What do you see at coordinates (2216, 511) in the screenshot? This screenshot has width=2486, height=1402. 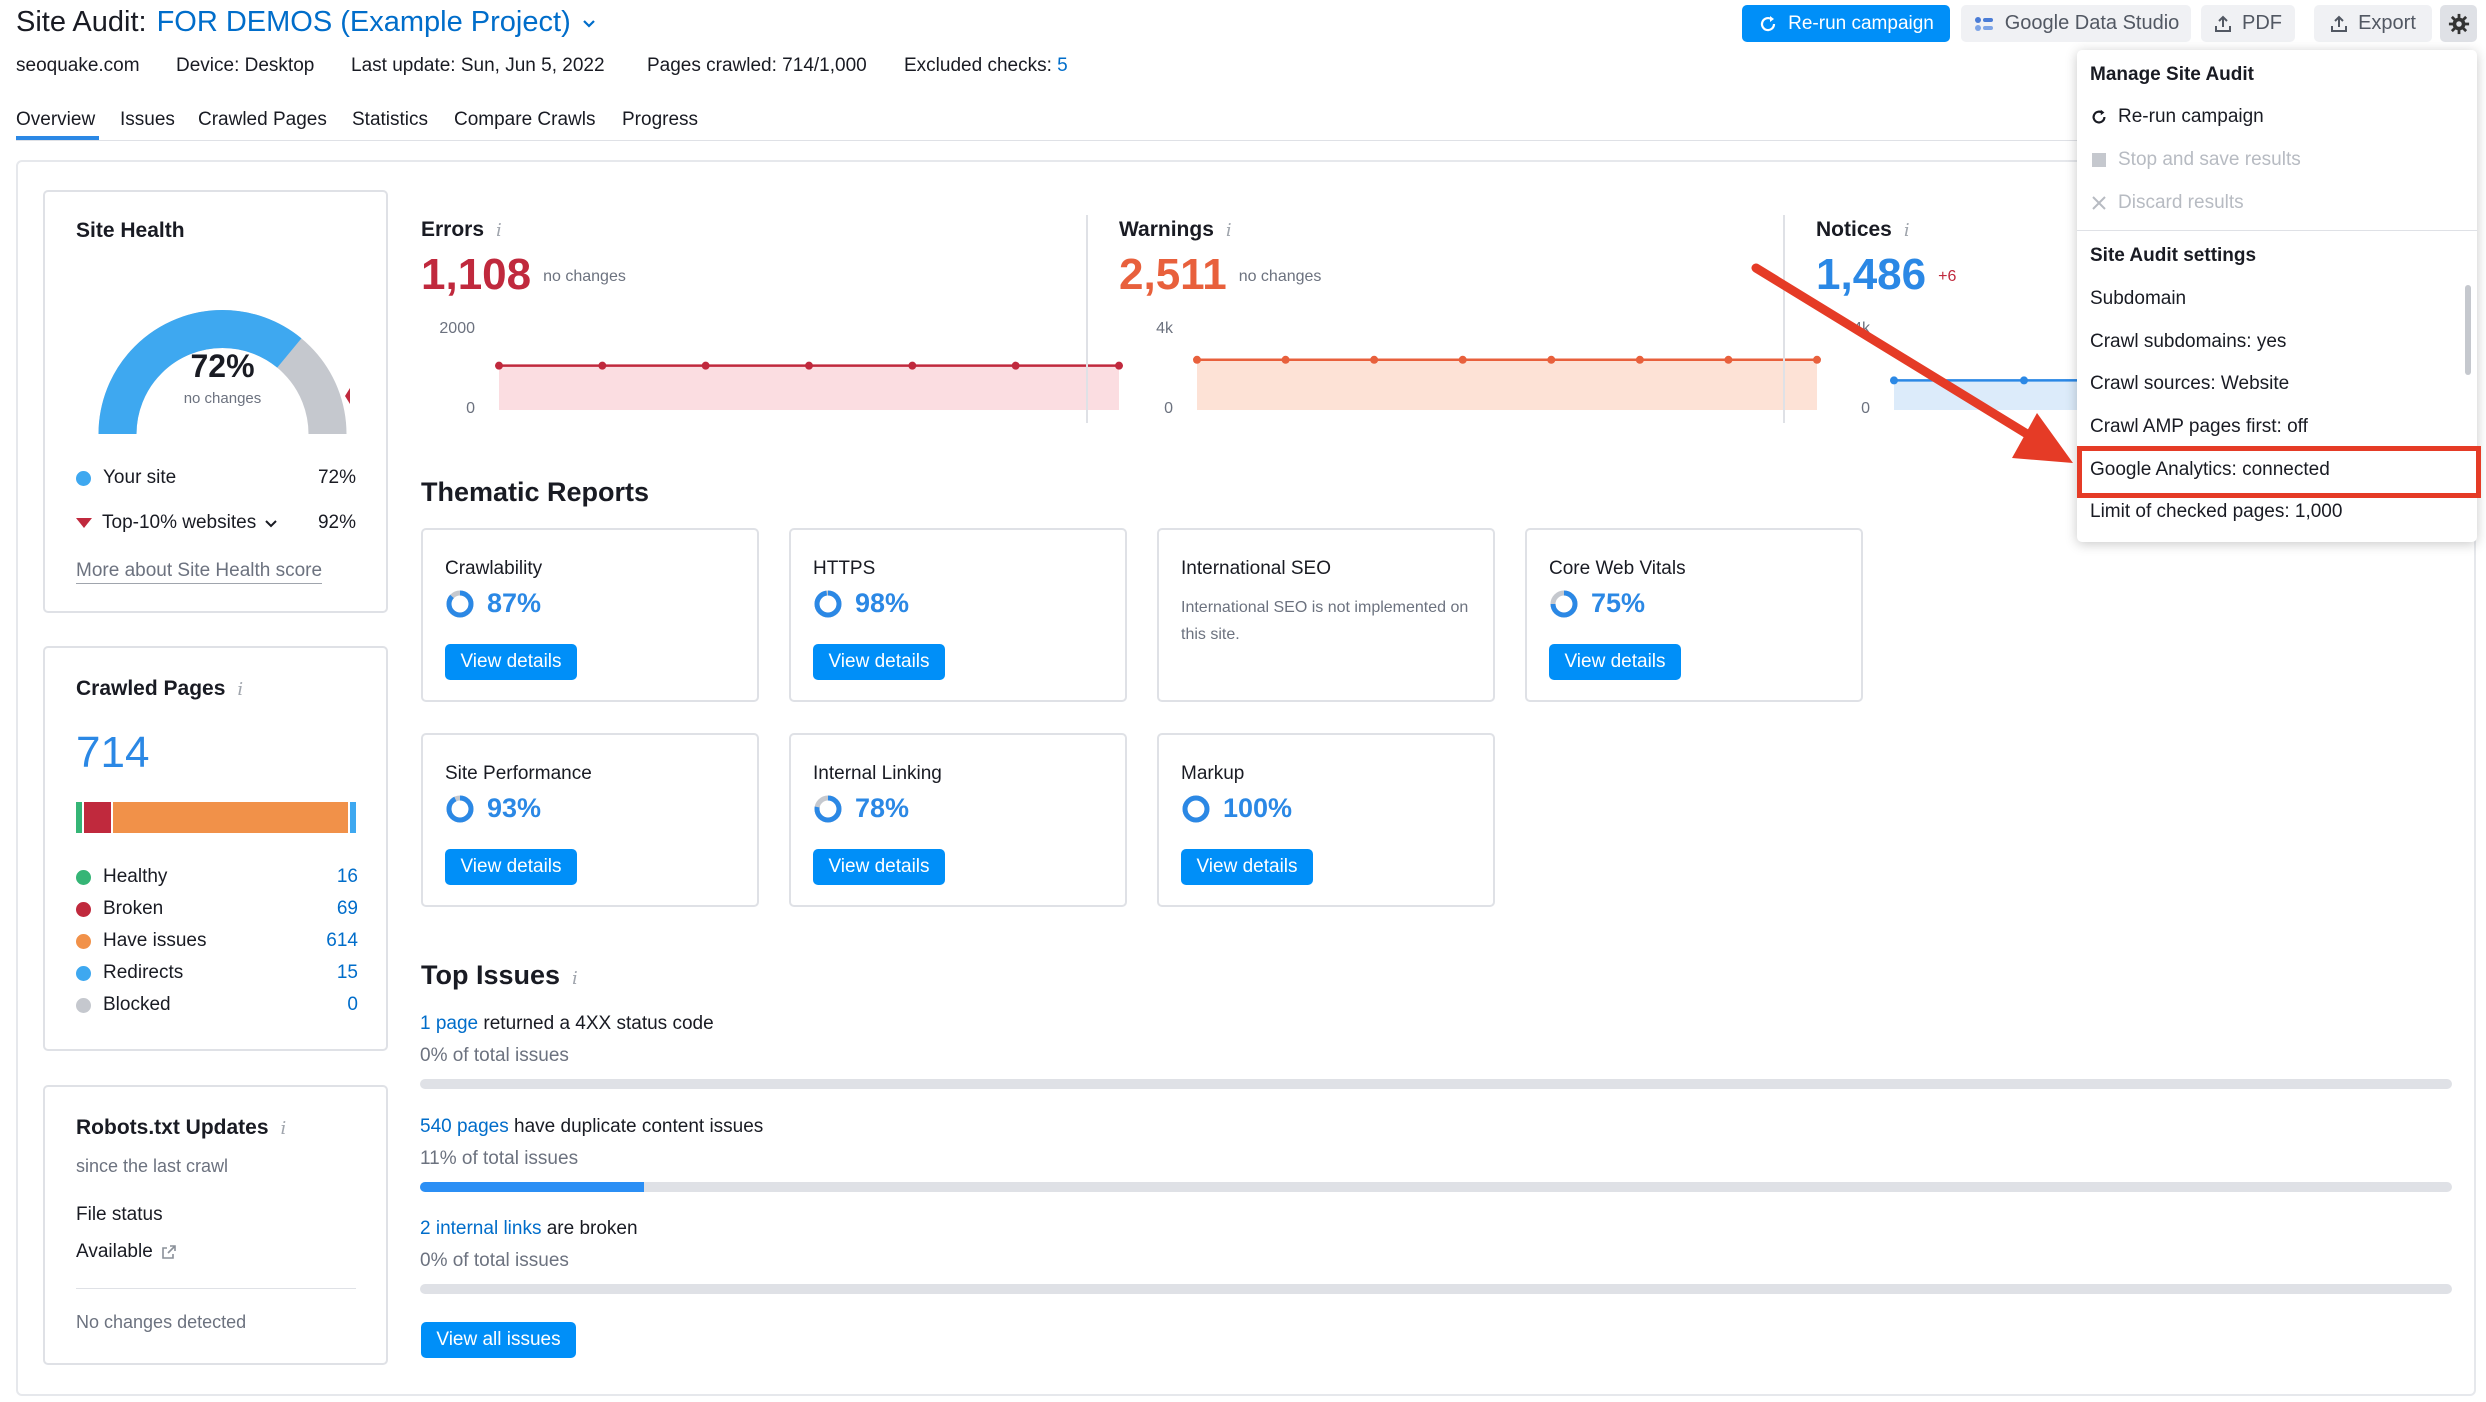 I see `menu-limit-pages: Limit of checked pages: 1,000` at bounding box center [2216, 511].